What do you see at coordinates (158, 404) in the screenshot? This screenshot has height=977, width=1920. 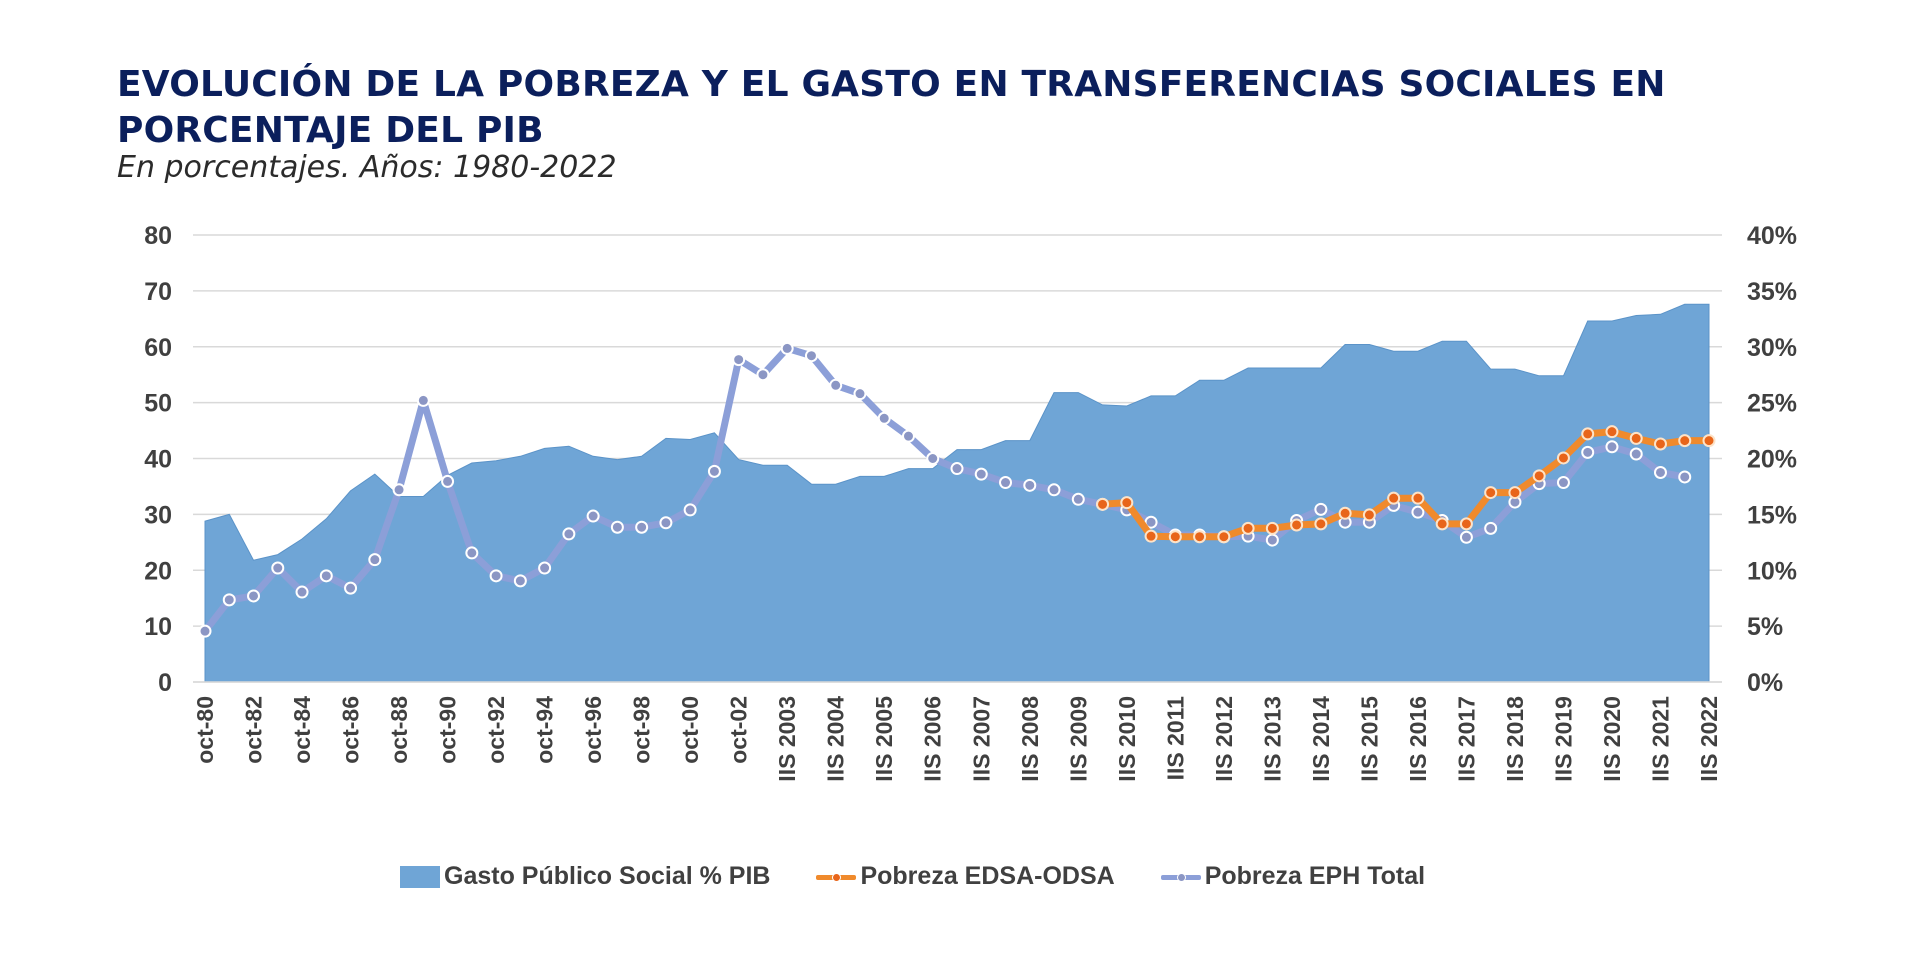 I see `y-left-tick-label: 50` at bounding box center [158, 404].